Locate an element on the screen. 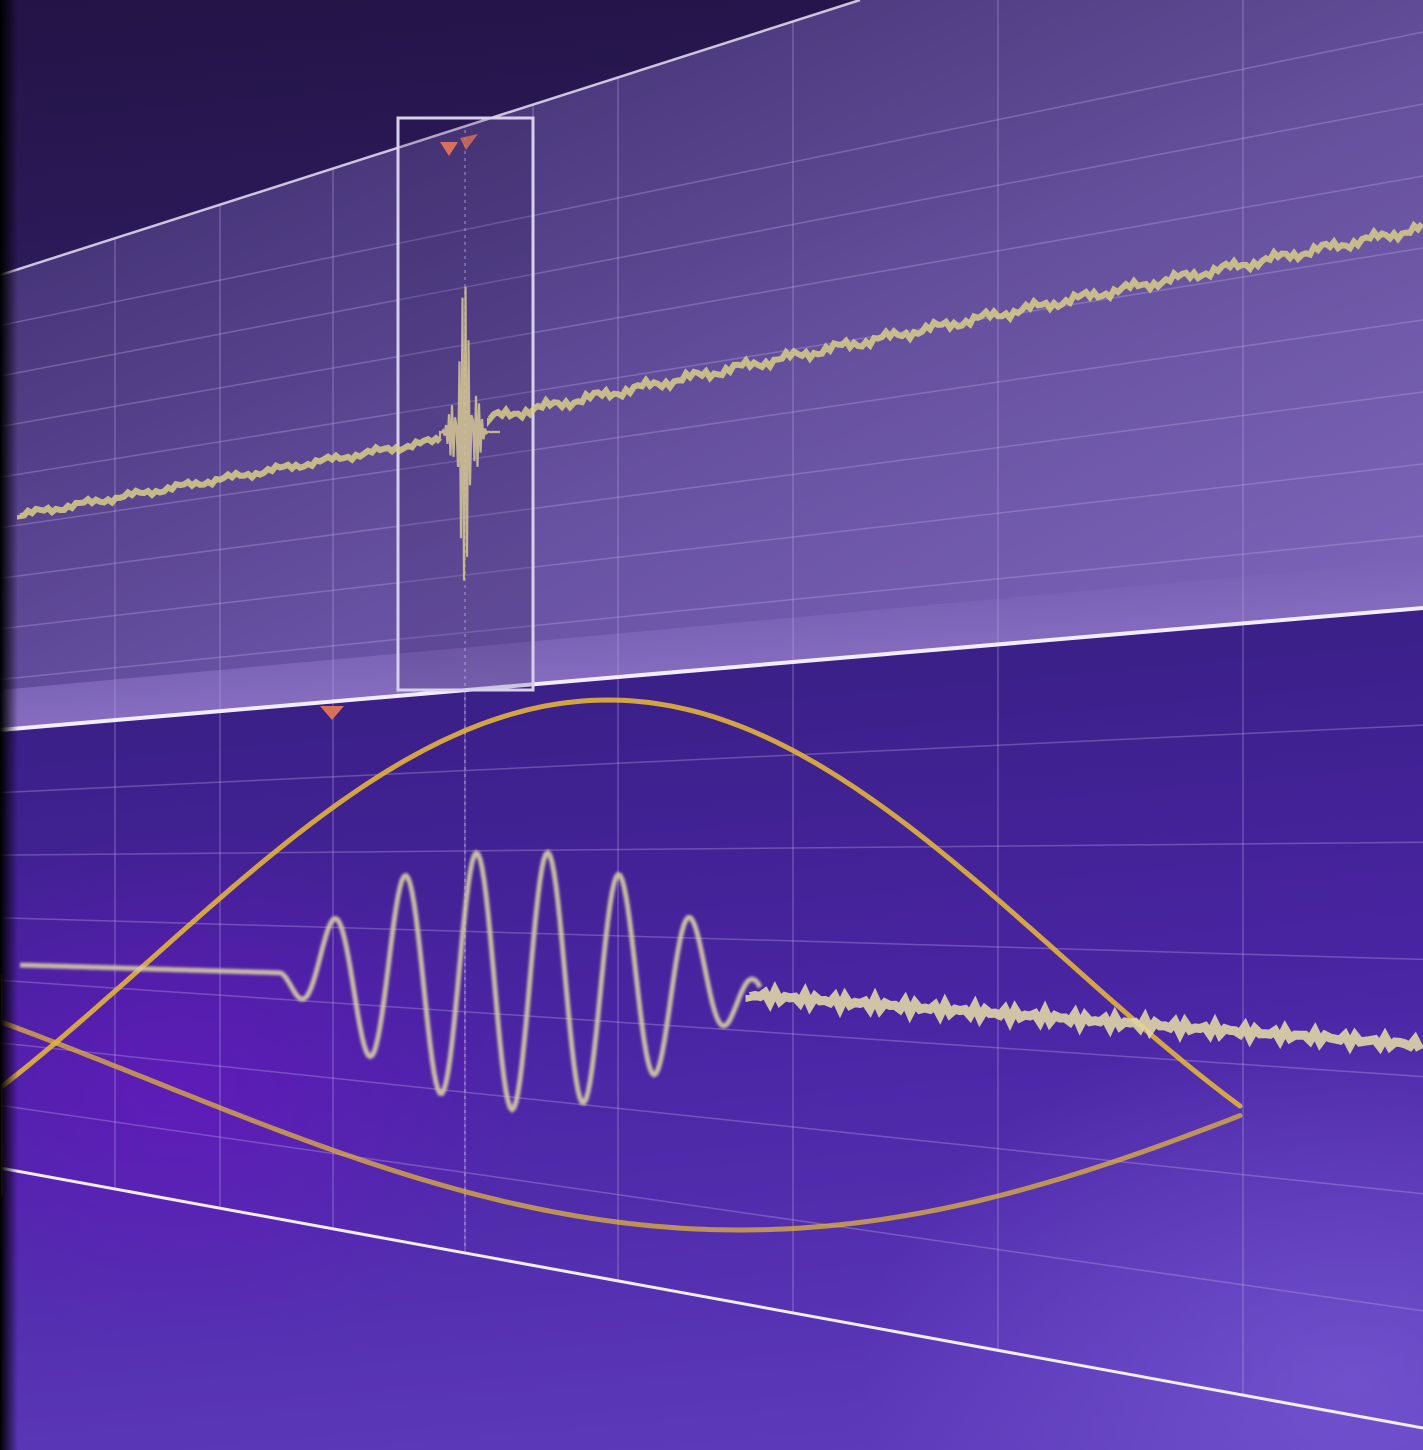 This screenshot has width=1423, height=1450. upper-panel-top-edge is located at coordinates (430, 138).